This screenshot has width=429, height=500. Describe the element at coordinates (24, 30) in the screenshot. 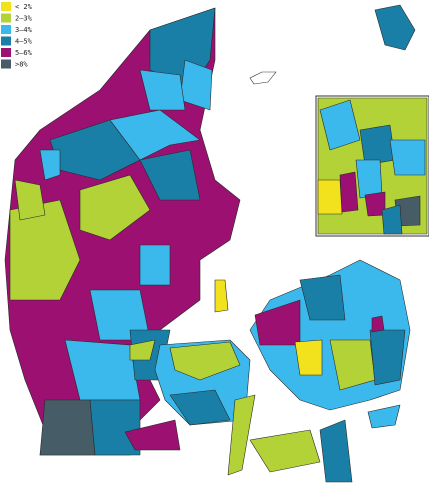

I see `legend-label: 3–4%` at that location.